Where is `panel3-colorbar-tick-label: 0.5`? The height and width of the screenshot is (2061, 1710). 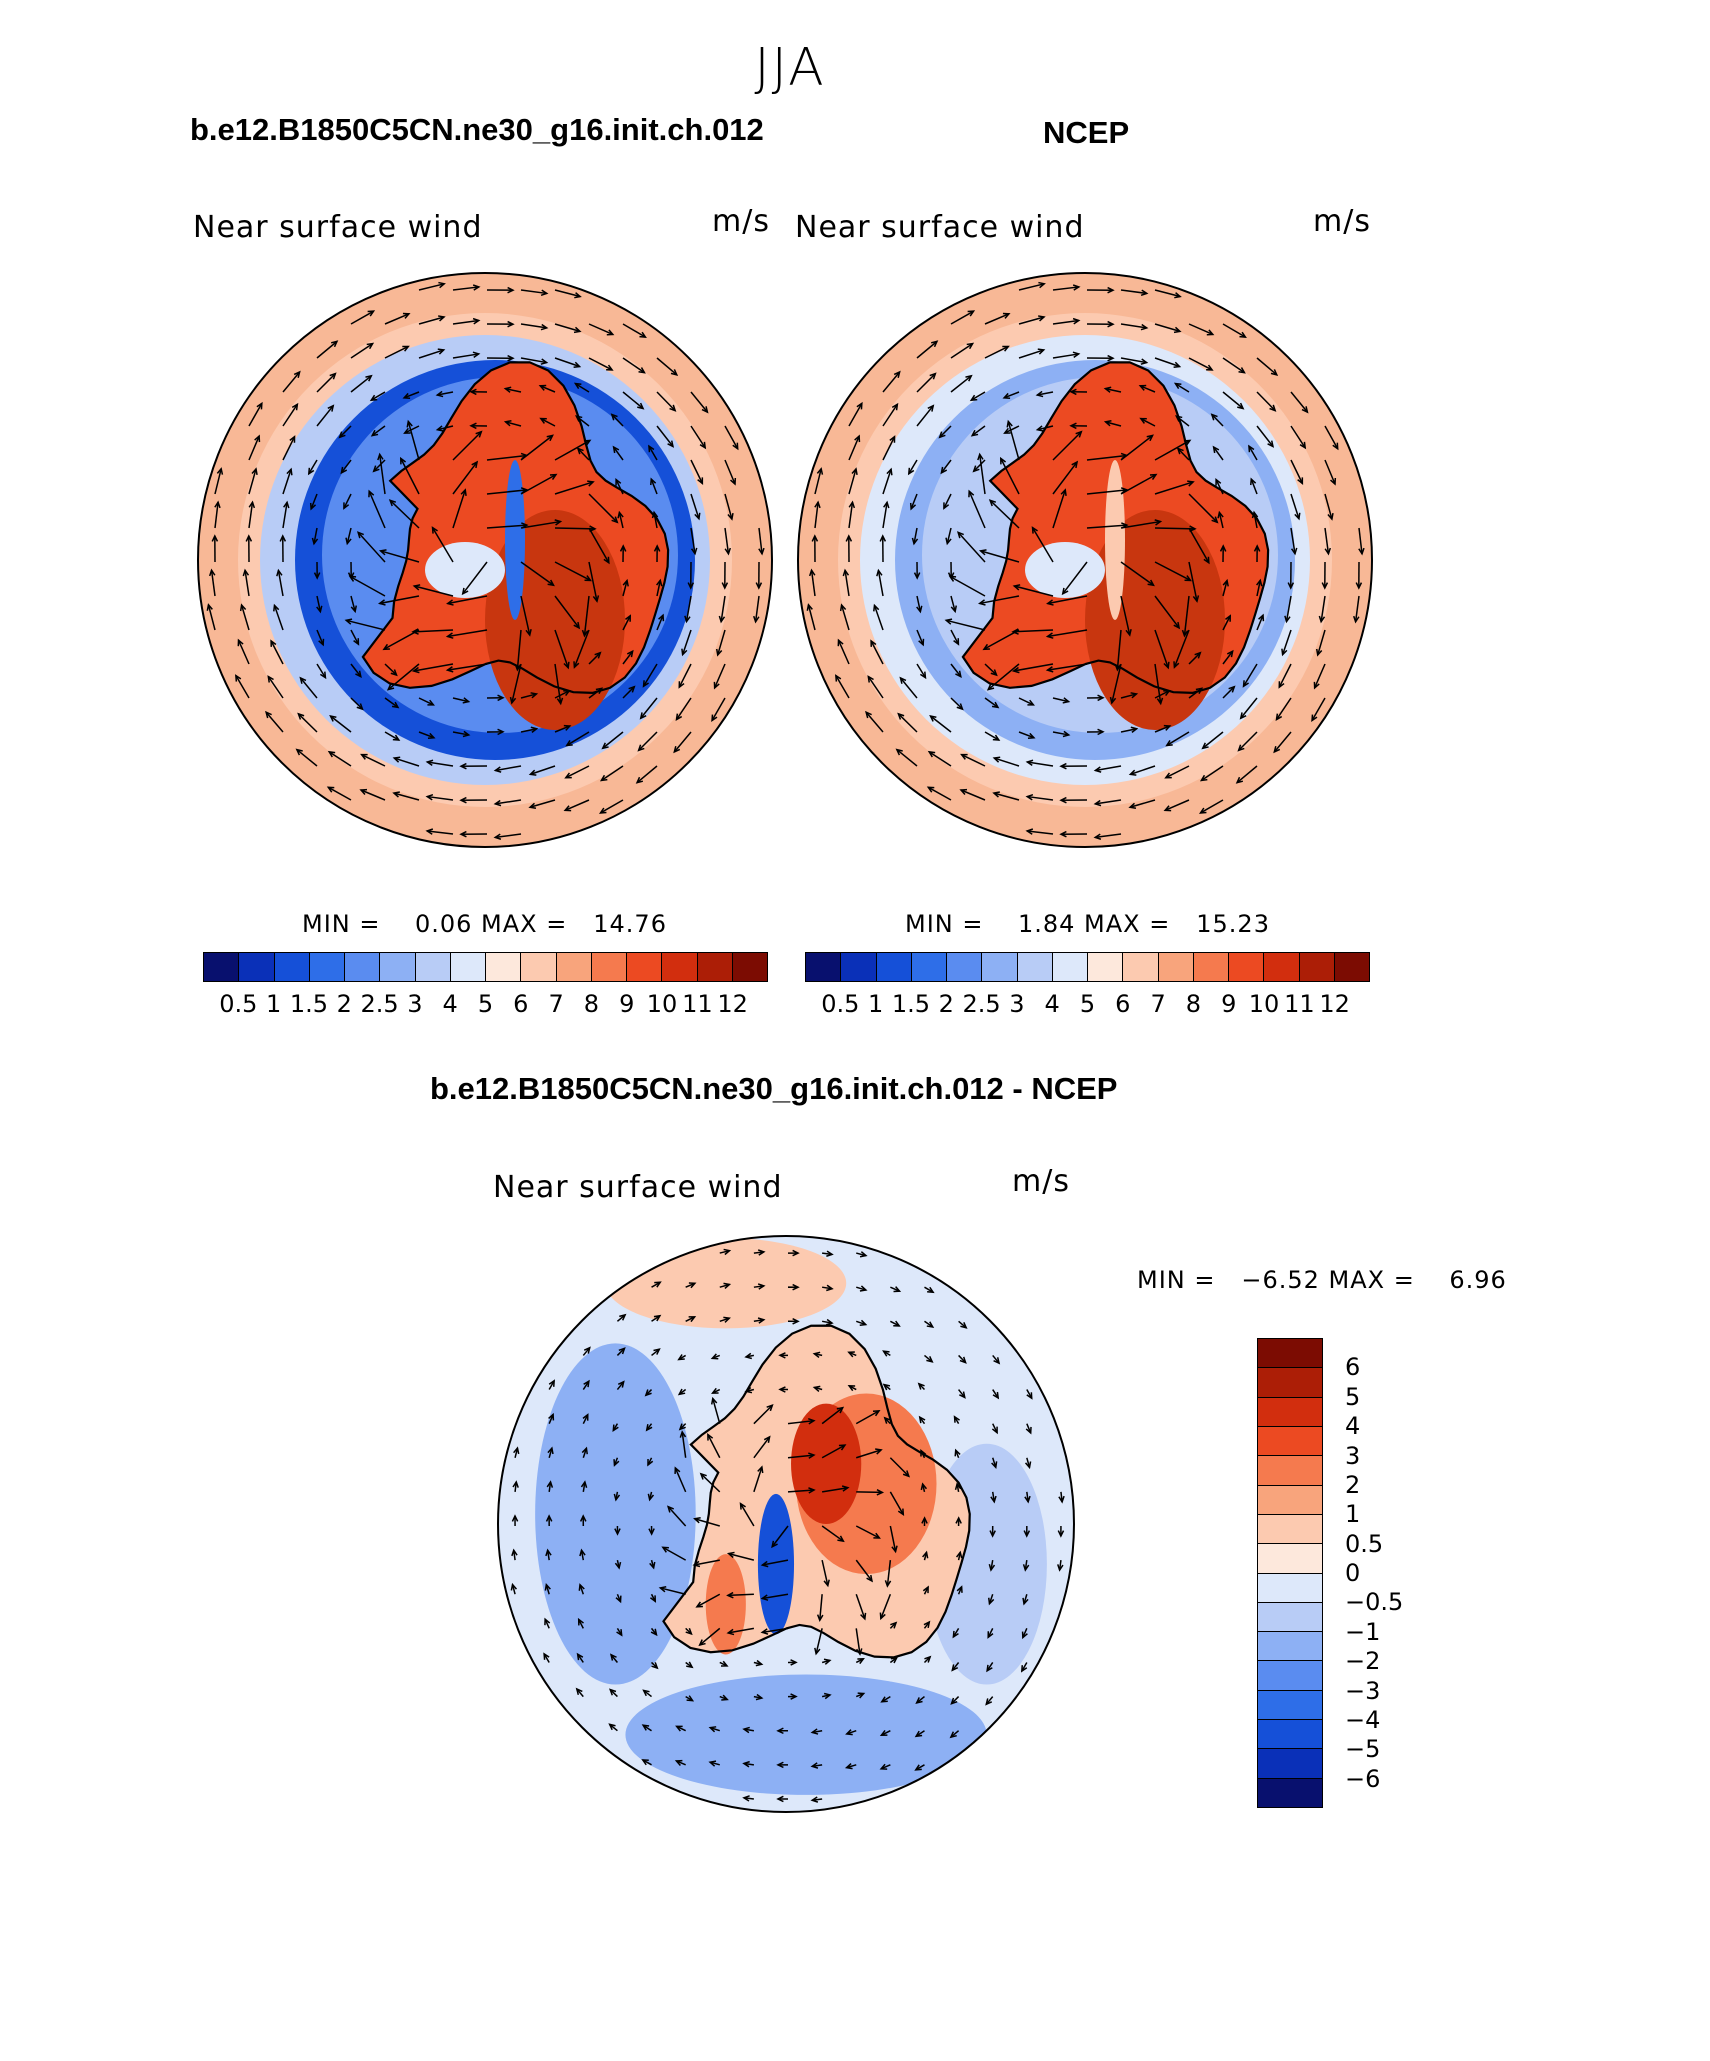
panel3-colorbar-tick-label: 0.5 is located at coordinates (1364, 1543).